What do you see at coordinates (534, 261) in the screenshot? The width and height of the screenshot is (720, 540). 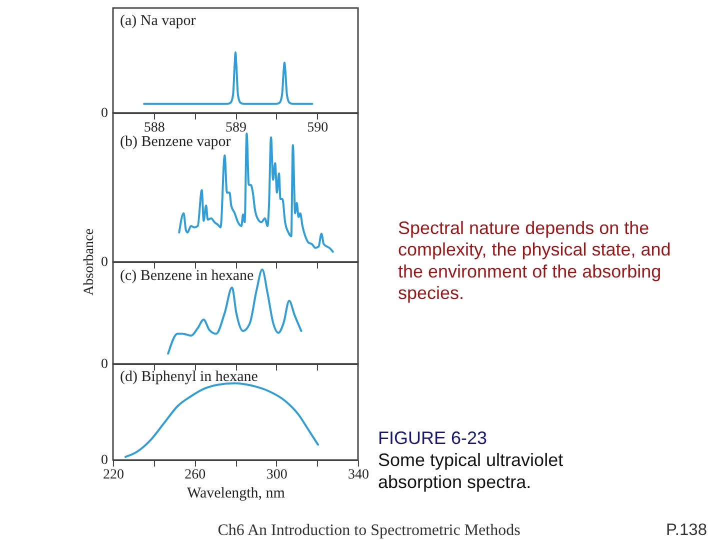 I see `text: Spectral nature depends on the complexity, the physical state, and the environment of the absorbing species.` at bounding box center [534, 261].